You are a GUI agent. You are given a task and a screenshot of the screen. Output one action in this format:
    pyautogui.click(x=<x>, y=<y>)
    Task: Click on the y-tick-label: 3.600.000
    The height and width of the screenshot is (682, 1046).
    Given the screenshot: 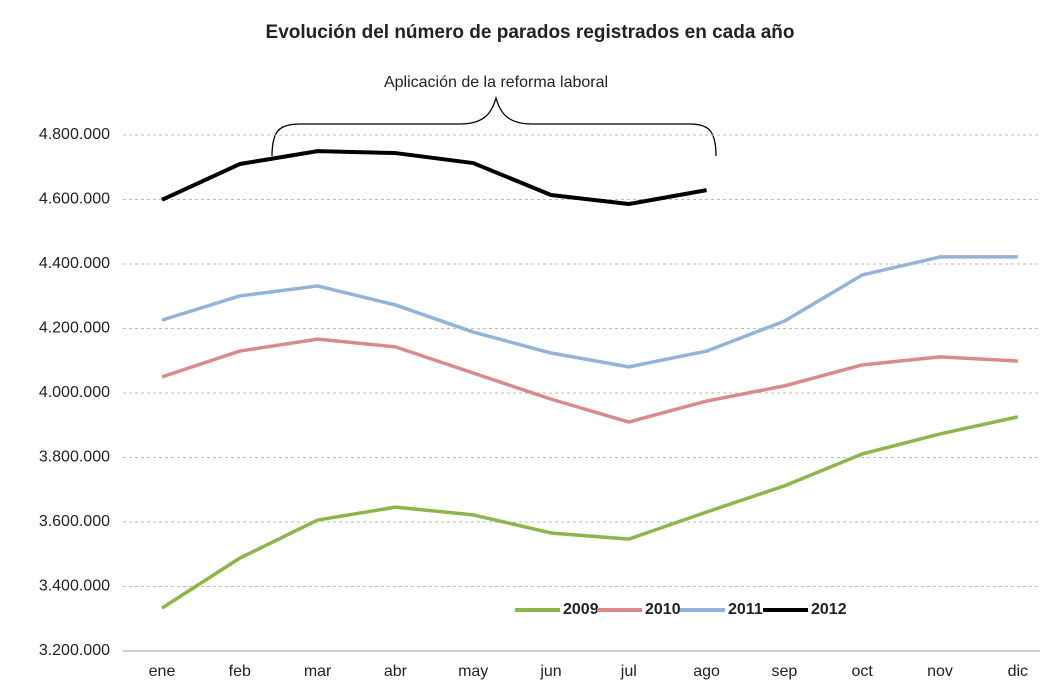 What is the action you would take?
    pyautogui.click(x=74, y=521)
    